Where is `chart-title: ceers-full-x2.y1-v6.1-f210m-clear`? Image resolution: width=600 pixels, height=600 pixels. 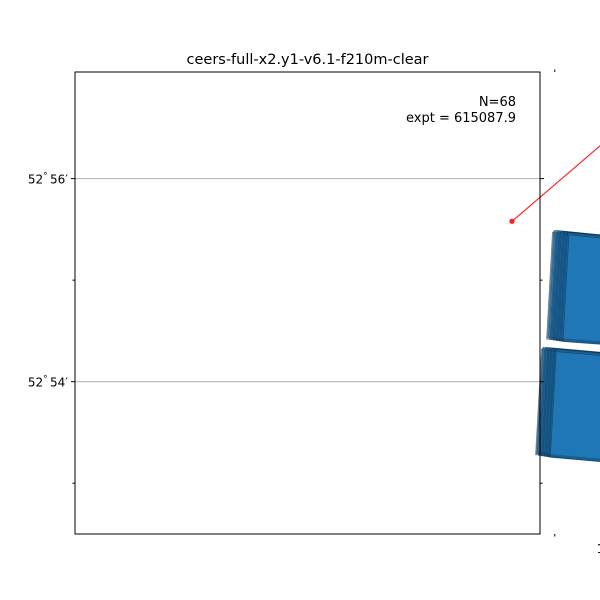 chart-title: ceers-full-x2.y1-v6.1-f210m-clear is located at coordinates (308, 60).